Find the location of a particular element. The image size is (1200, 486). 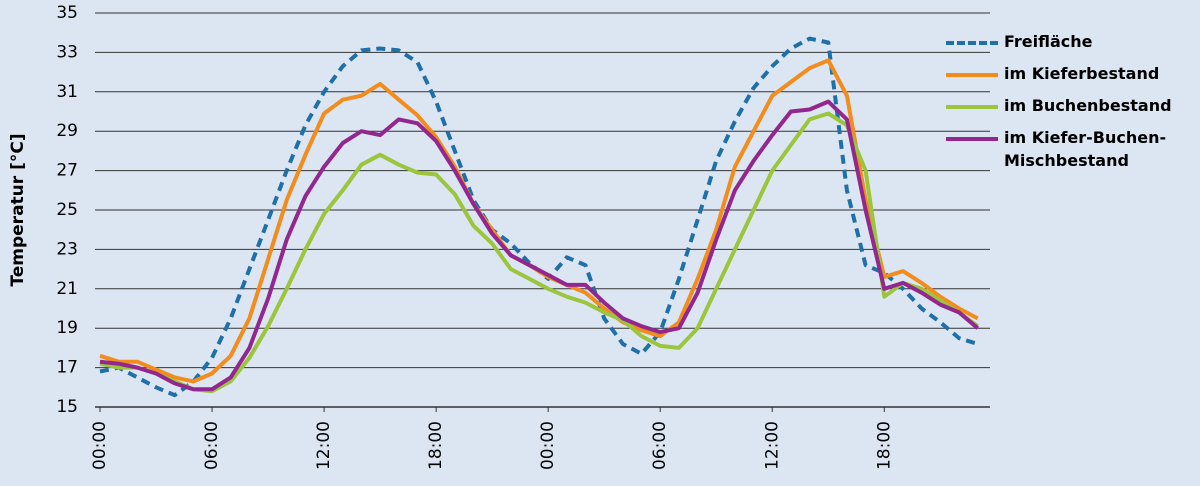

legend-label: Freifläche is located at coordinates (1048, 41).